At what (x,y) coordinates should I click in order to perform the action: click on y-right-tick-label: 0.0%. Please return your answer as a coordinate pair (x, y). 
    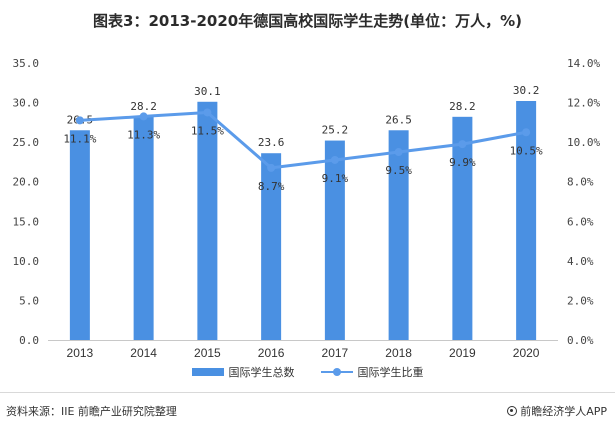
    Looking at the image, I should click on (580, 340).